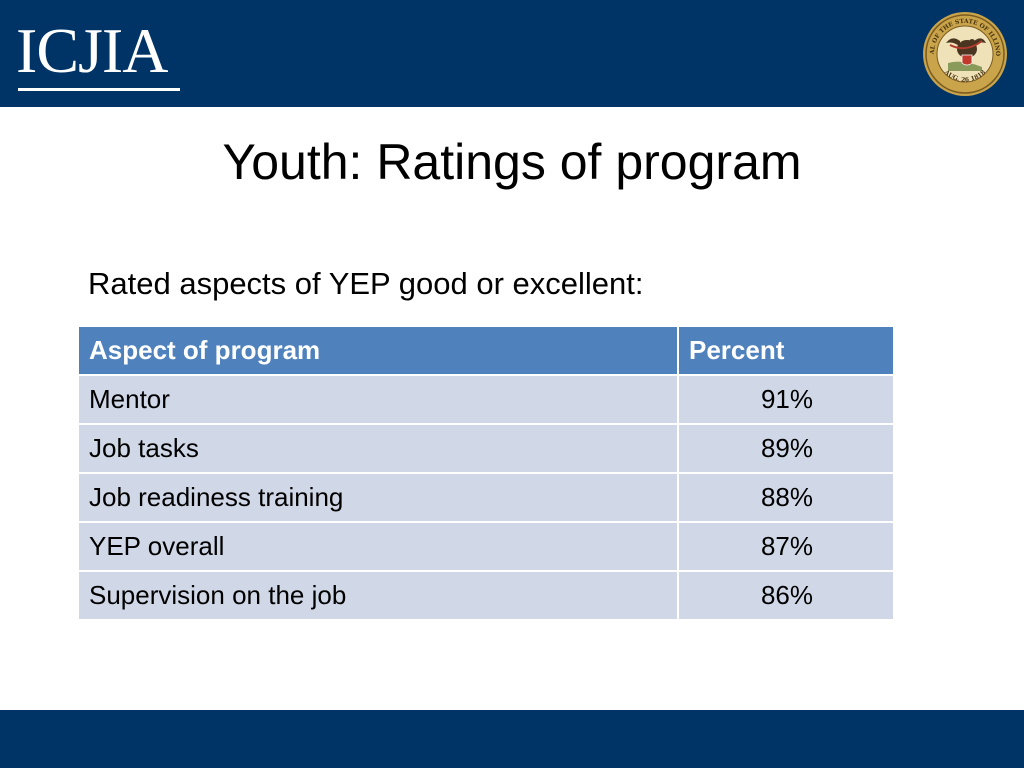  What do you see at coordinates (92, 50) in the screenshot?
I see `logo-text: ICJIA` at bounding box center [92, 50].